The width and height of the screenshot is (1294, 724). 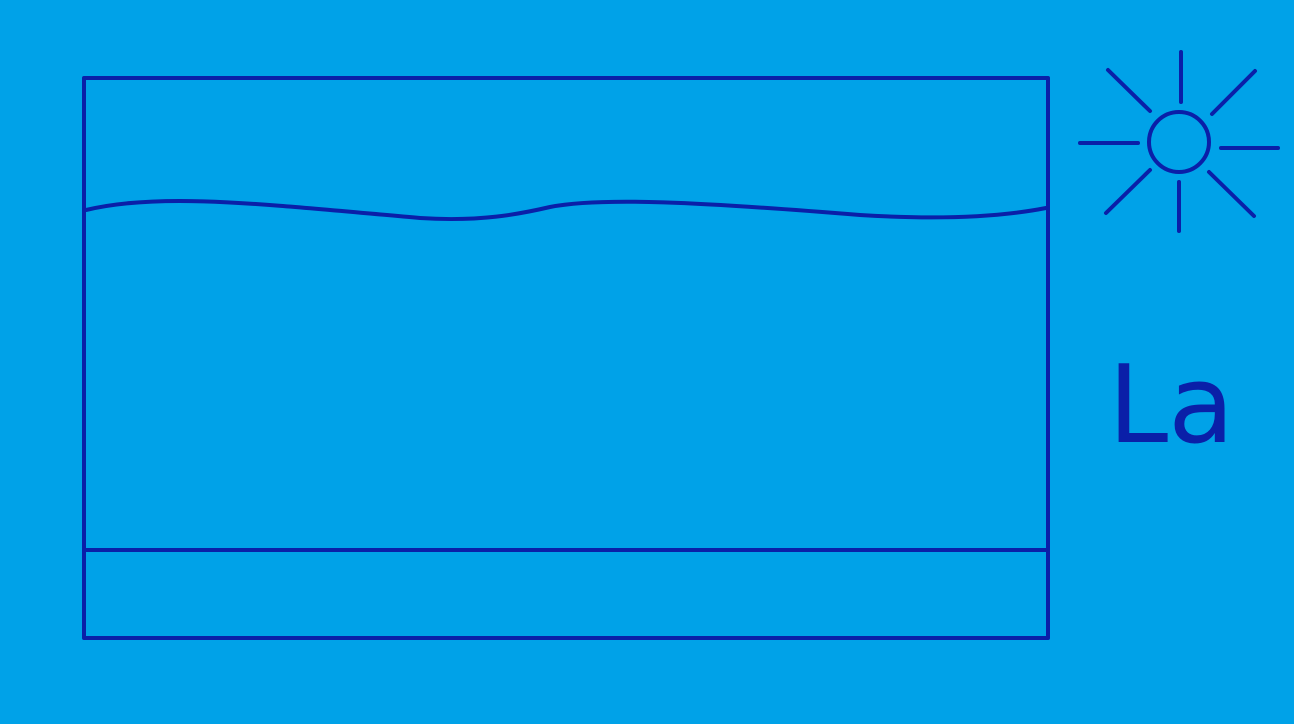 I want to click on sun-ray-bottom-right, so click(x=1231, y=194).